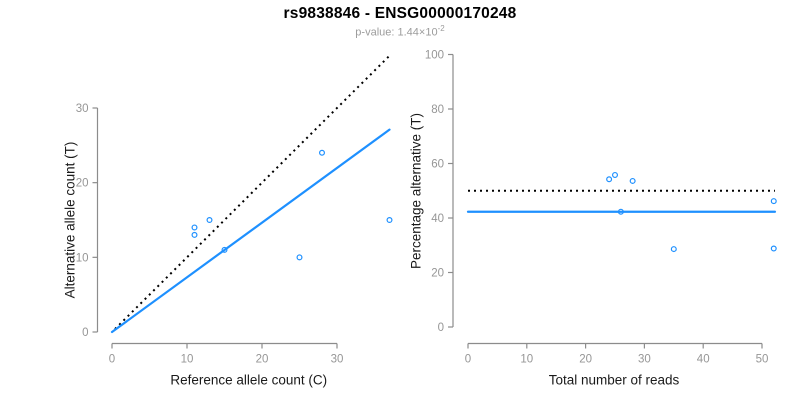 This screenshot has height=400, width=800. I want to click on y-tick-label: 40, so click(437, 219).